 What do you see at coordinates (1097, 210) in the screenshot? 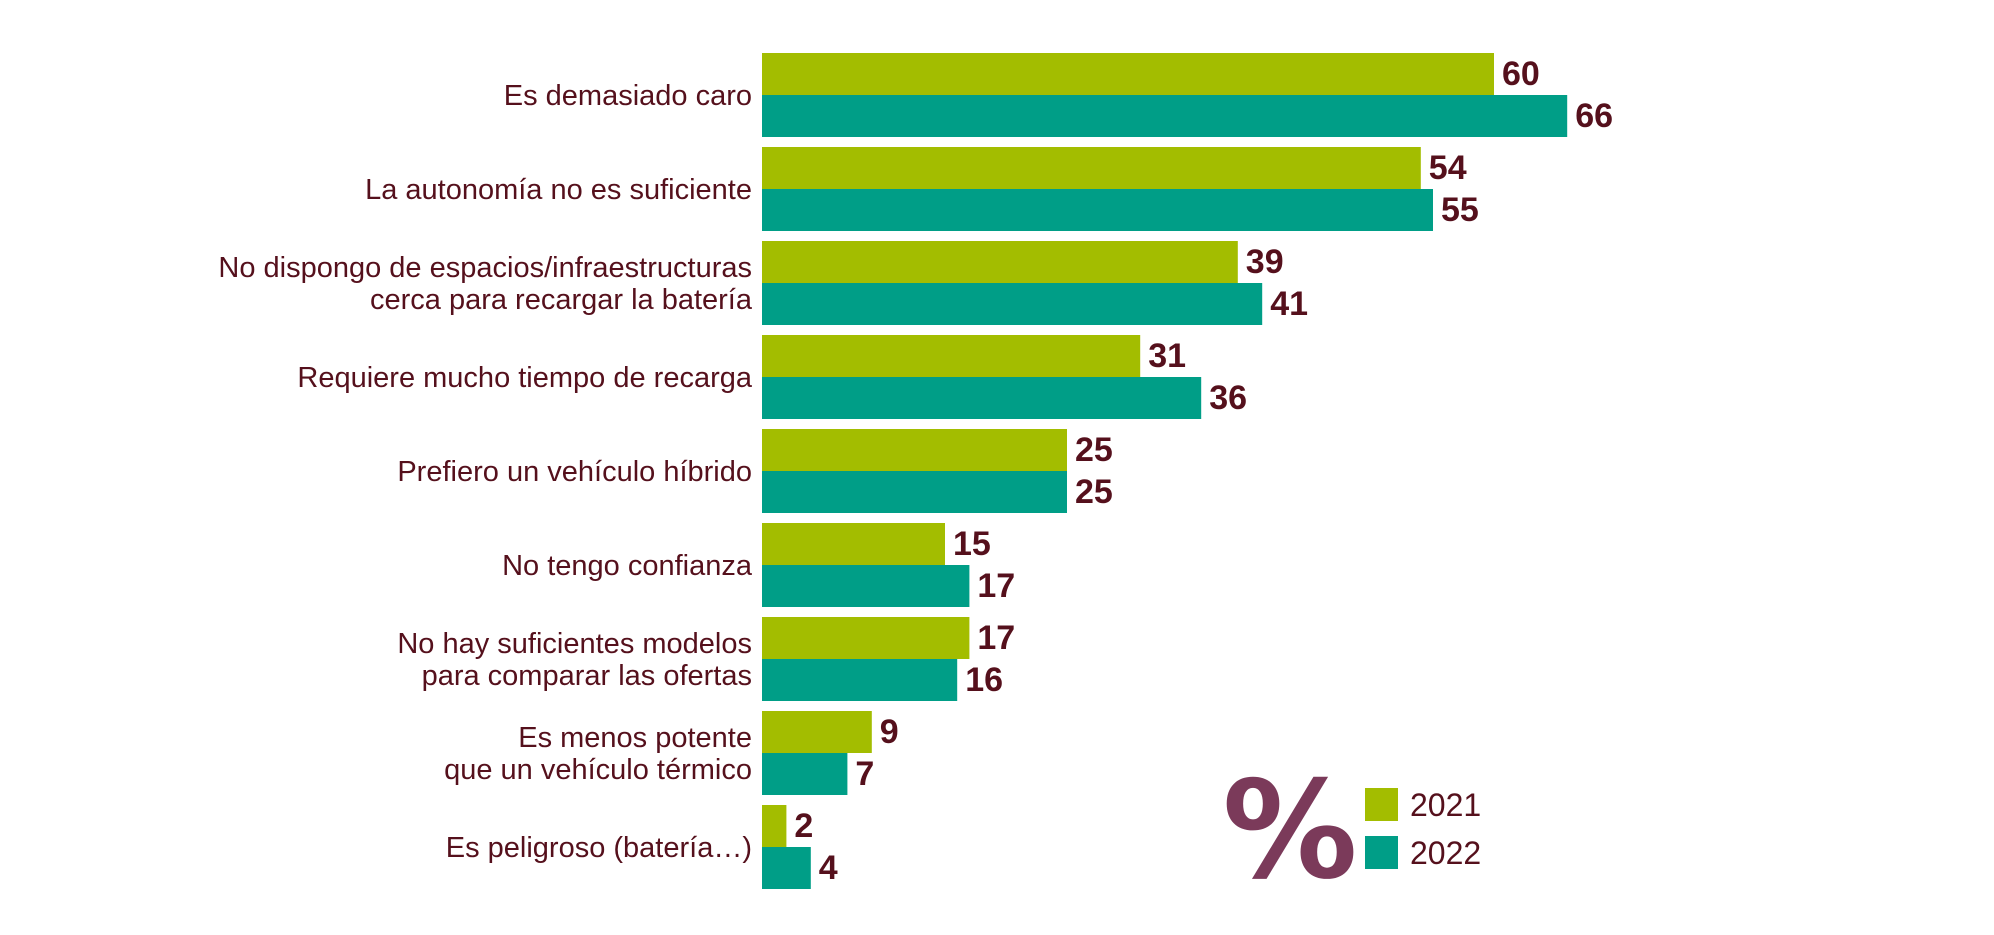
I see `bar-2022-la-autonomia-no-es-suficiente` at bounding box center [1097, 210].